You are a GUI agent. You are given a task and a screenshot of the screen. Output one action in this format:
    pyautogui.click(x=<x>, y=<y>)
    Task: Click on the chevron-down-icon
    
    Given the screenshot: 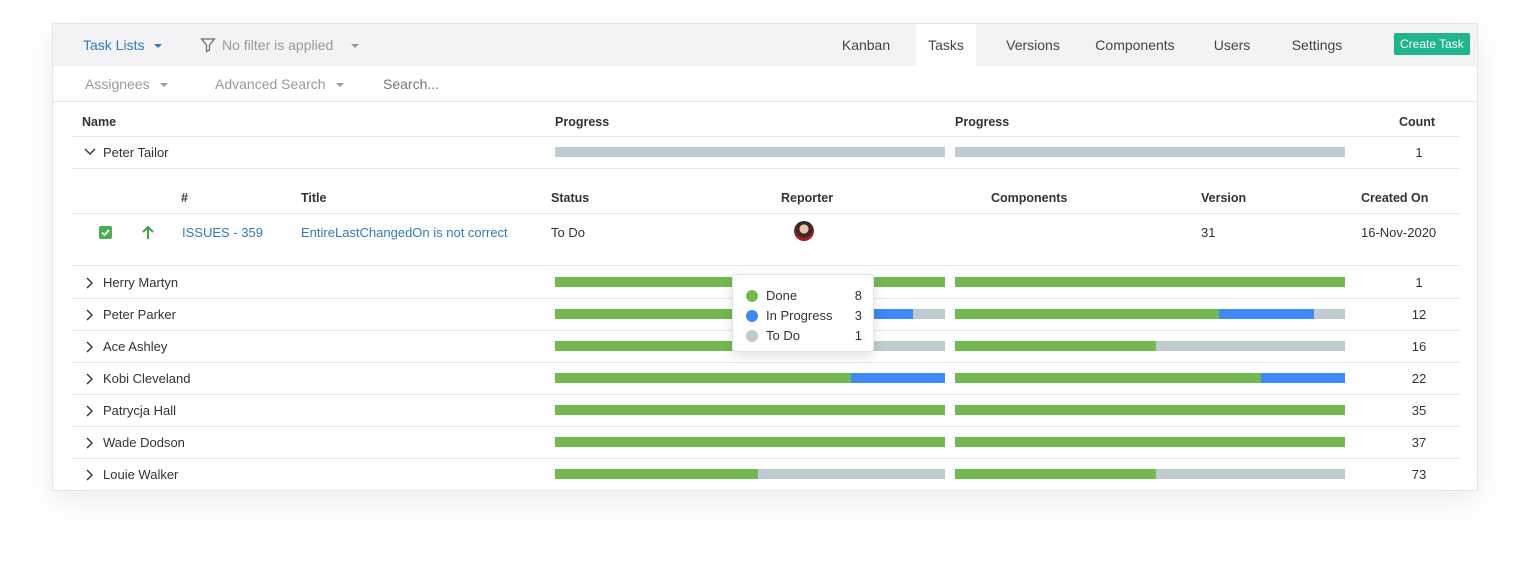 What is the action you would take?
    pyautogui.click(x=90, y=152)
    